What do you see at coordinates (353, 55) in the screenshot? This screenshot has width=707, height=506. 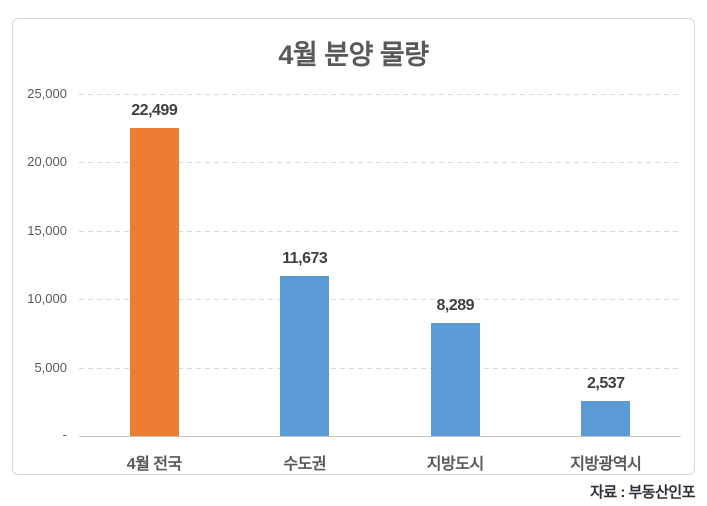 I see `chart-title: 4월 분양 물량` at bounding box center [353, 55].